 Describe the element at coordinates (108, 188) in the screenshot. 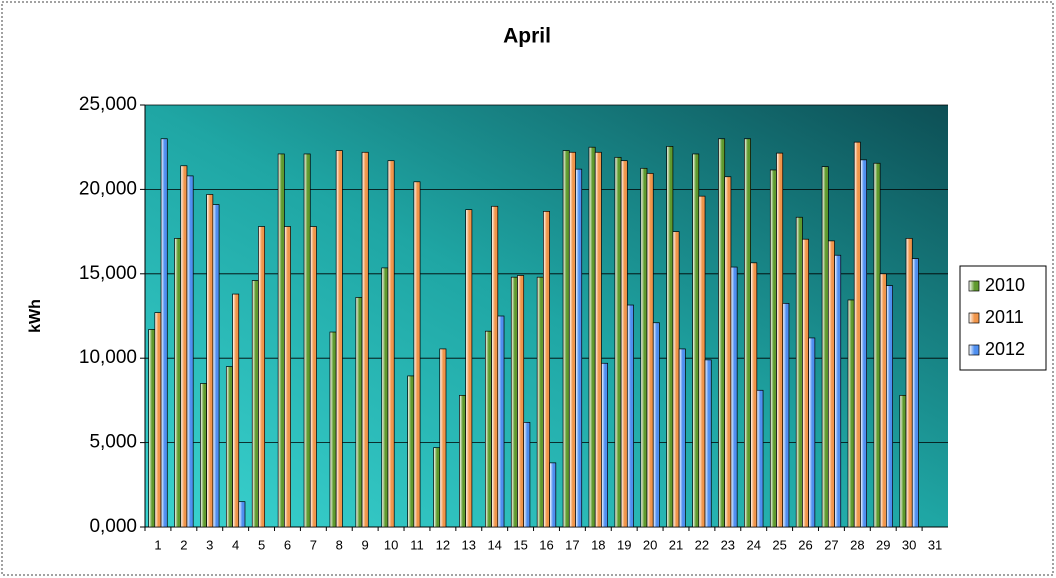

I see `y-tick-label: 20,000` at that location.